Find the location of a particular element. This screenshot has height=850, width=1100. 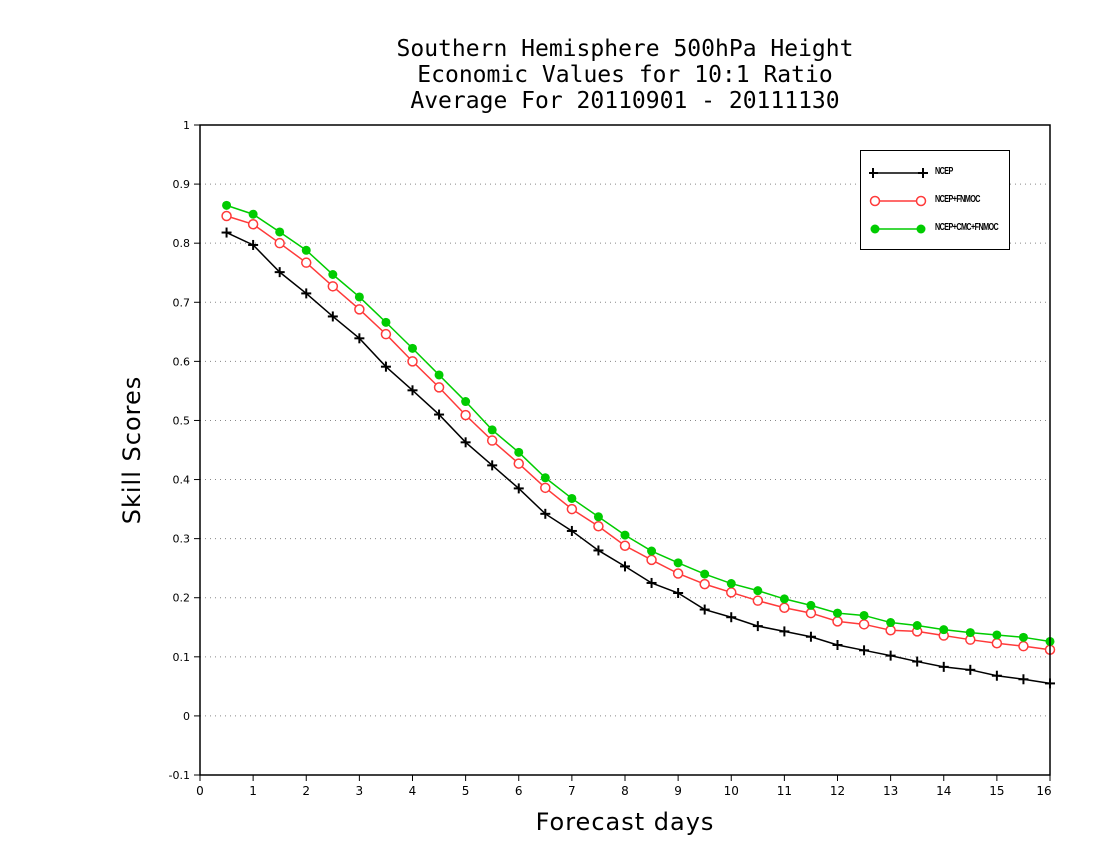

y-tick-label: 0 is located at coordinates (186, 716).